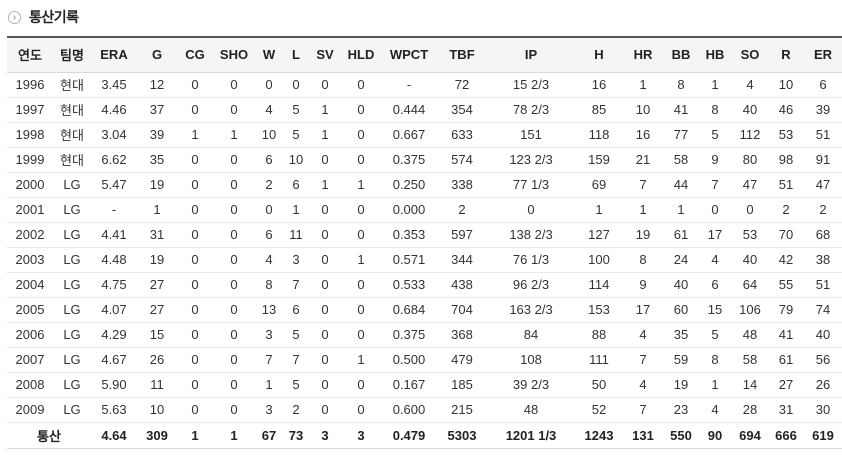  What do you see at coordinates (269, 135) in the screenshot?
I see `table-cell: 10` at bounding box center [269, 135].